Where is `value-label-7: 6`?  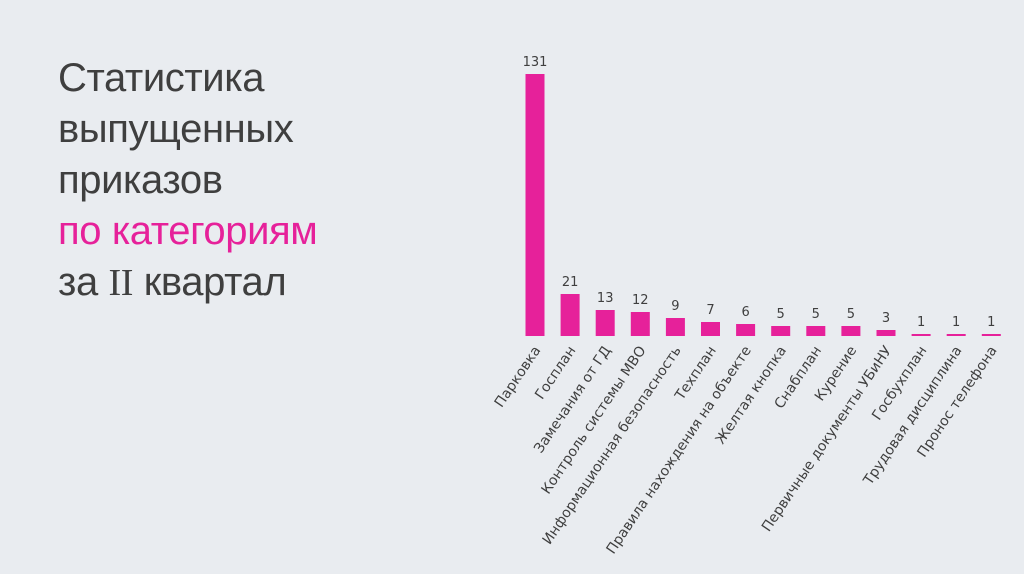
value-label-7: 6 is located at coordinates (745, 312).